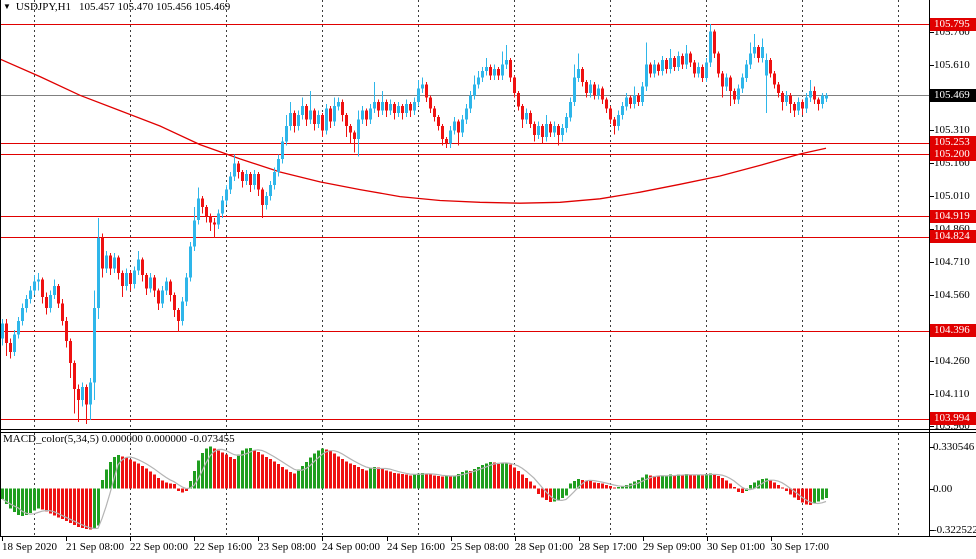 The image size is (976, 559). Describe the element at coordinates (952, 295) in the screenshot. I see `price-tick-label: 104.560` at that location.